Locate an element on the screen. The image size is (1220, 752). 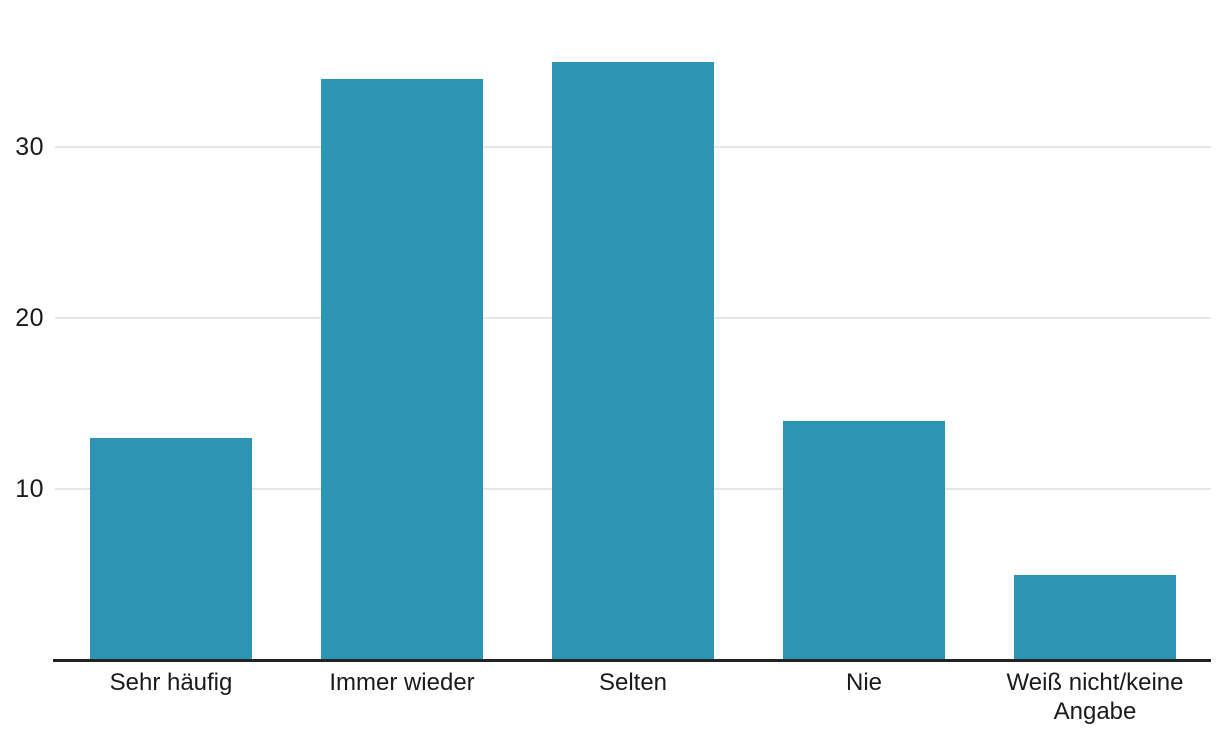
bar-selten is located at coordinates (633, 361).